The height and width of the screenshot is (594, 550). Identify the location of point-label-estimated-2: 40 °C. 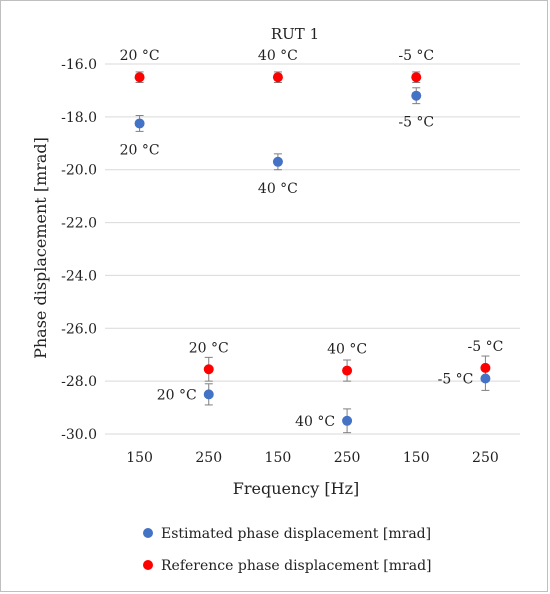
(278, 189).